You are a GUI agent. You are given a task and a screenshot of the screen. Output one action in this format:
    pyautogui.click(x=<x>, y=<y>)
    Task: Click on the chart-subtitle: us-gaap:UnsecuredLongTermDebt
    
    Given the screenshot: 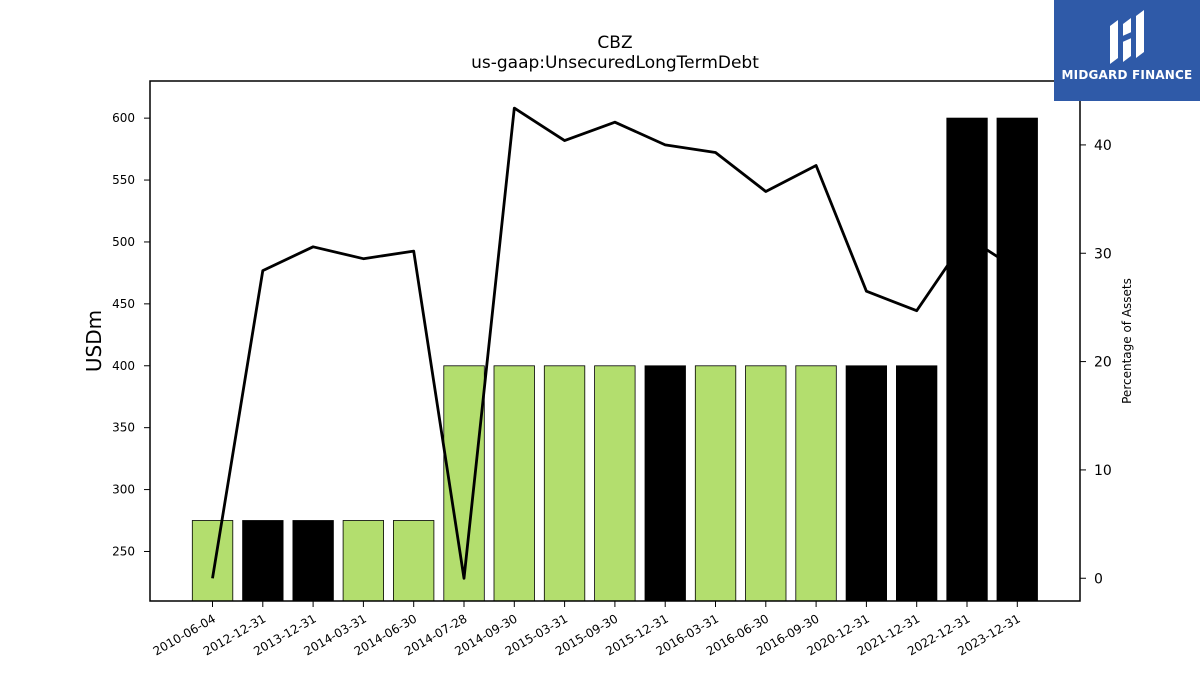 What is the action you would take?
    pyautogui.click(x=615, y=63)
    